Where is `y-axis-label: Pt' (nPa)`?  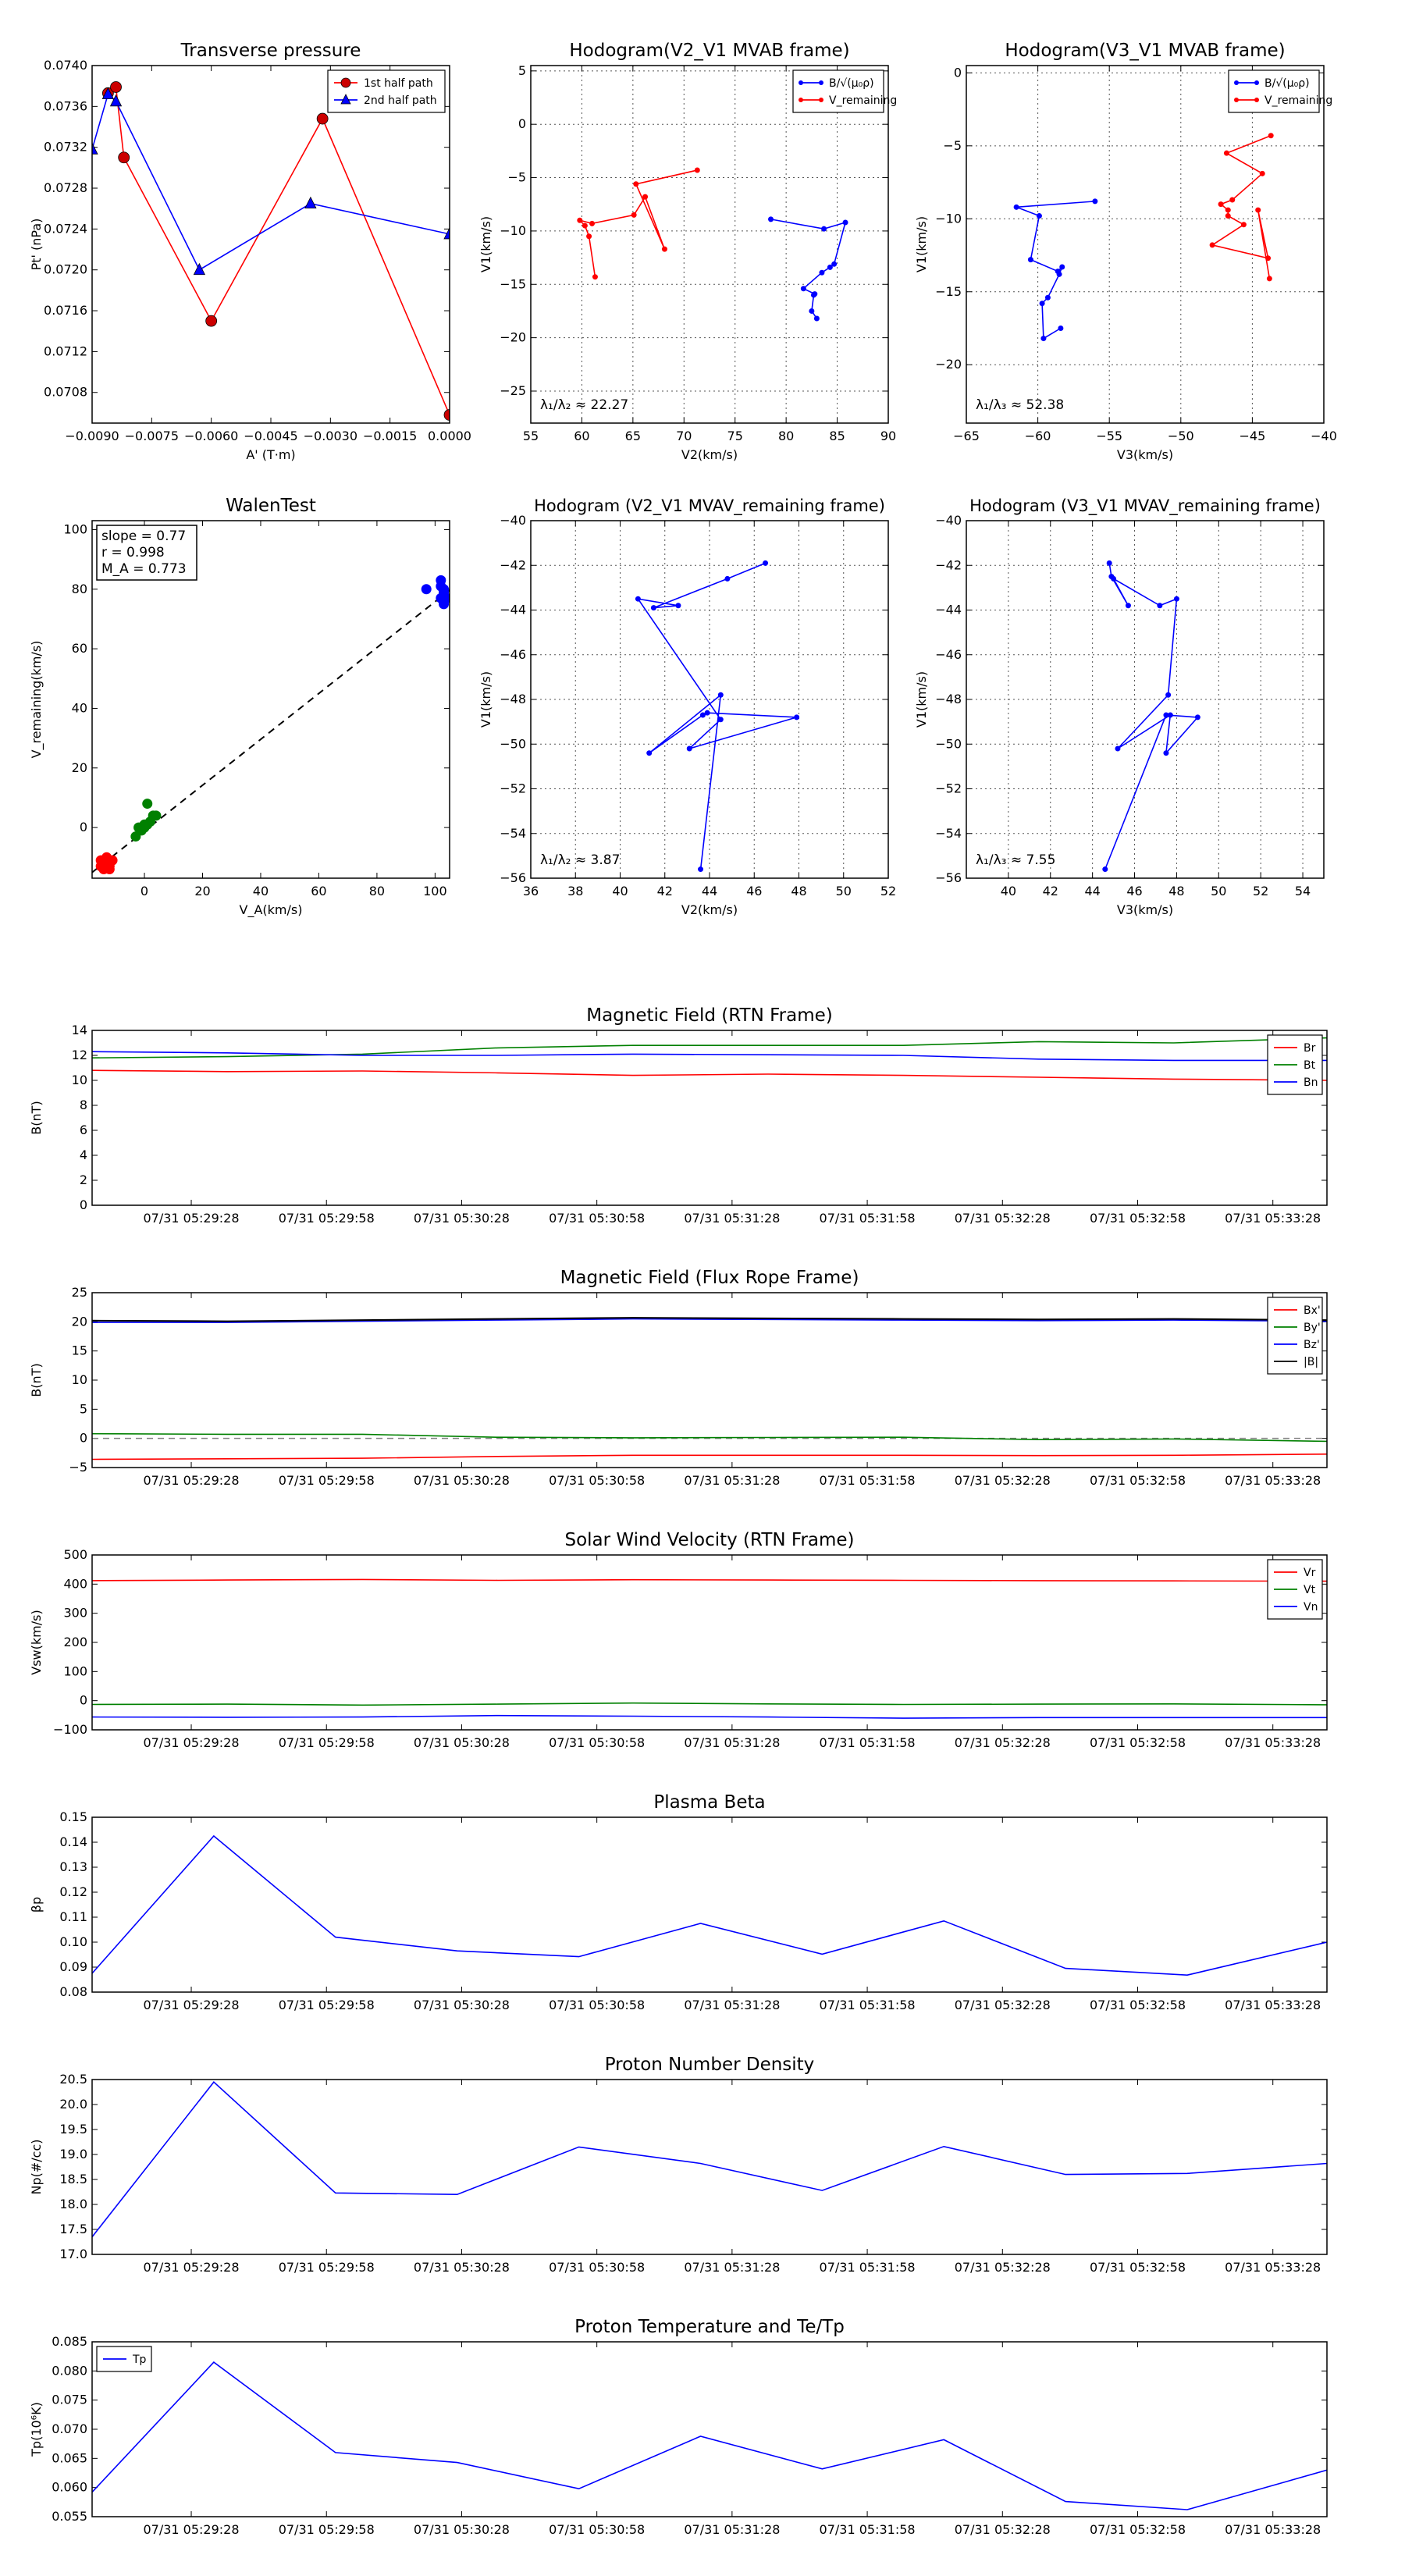
y-axis-label: Pt' (nPa) is located at coordinates (36, 245).